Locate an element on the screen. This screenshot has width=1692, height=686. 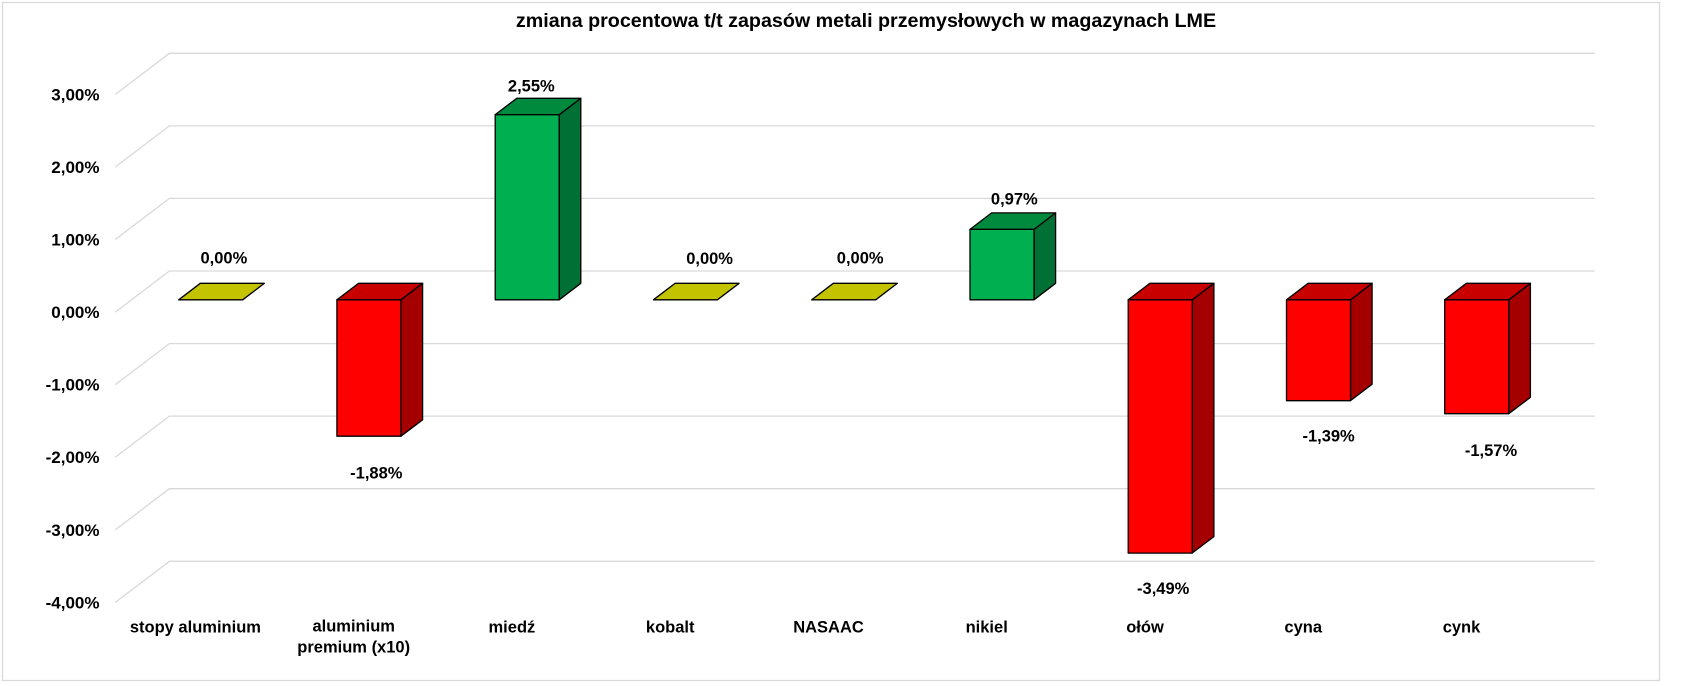
svg-text: -1,00% is located at coordinates (73, 385).